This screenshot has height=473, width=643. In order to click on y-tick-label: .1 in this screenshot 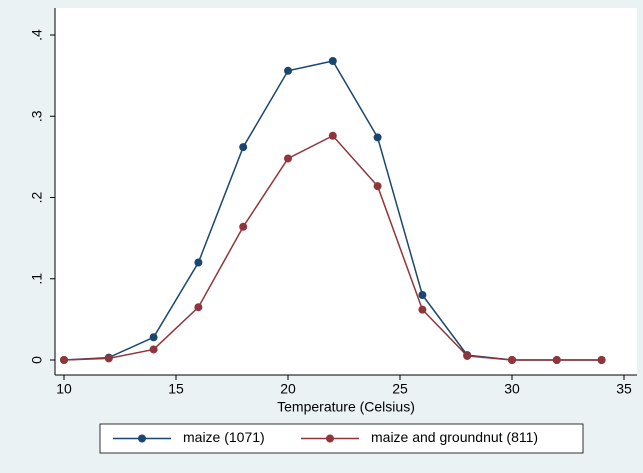, I will do `click(37, 279)`.